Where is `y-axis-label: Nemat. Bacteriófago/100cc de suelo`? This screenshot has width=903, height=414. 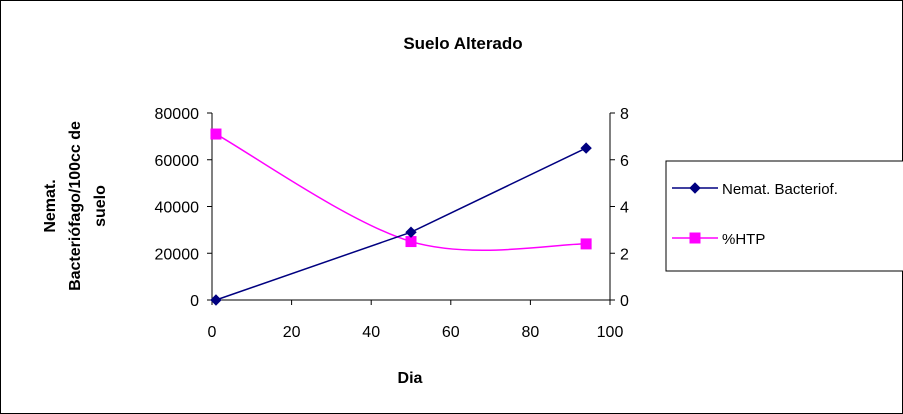
y-axis-label: Nemat. Bacteriófago/100cc de suelo is located at coordinates (75, 206).